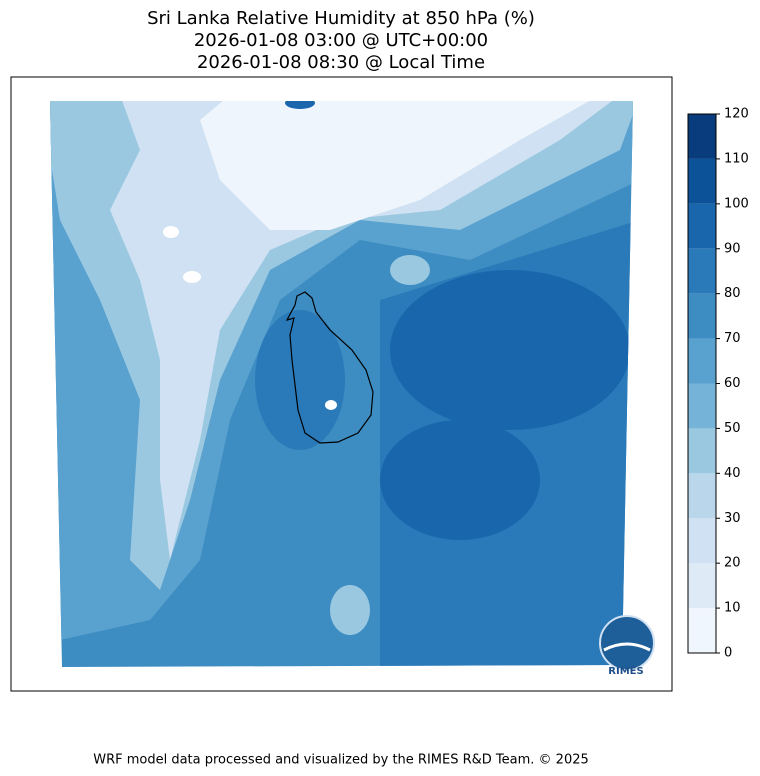 The width and height of the screenshot is (760, 776). What do you see at coordinates (736, 158) in the screenshot?
I see `colorbar-tick-label: 110` at bounding box center [736, 158].